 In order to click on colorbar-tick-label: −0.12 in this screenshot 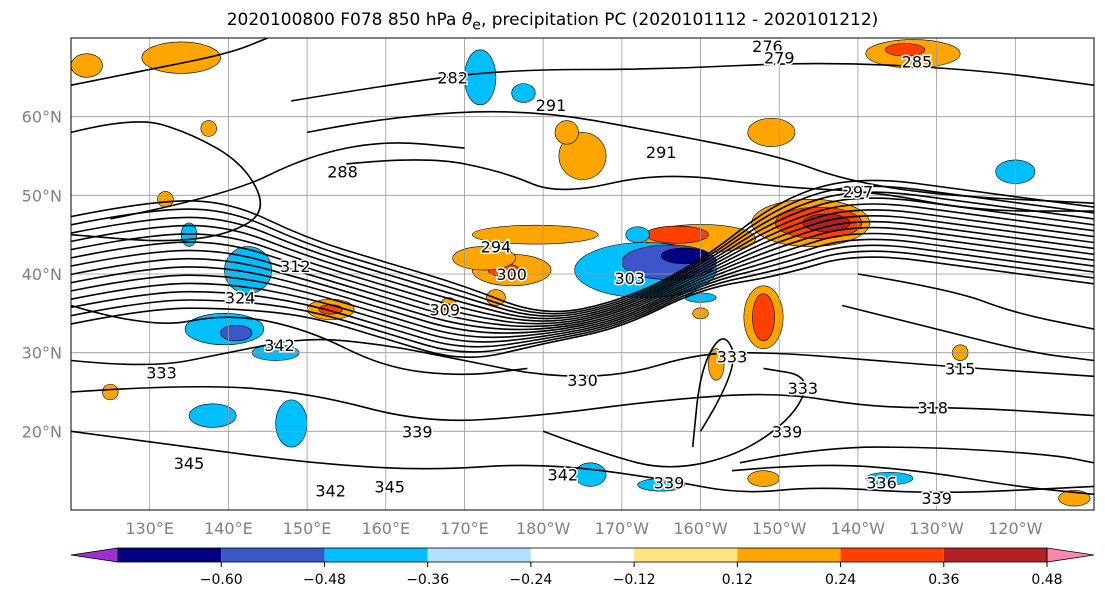, I will do `click(634, 580)`.